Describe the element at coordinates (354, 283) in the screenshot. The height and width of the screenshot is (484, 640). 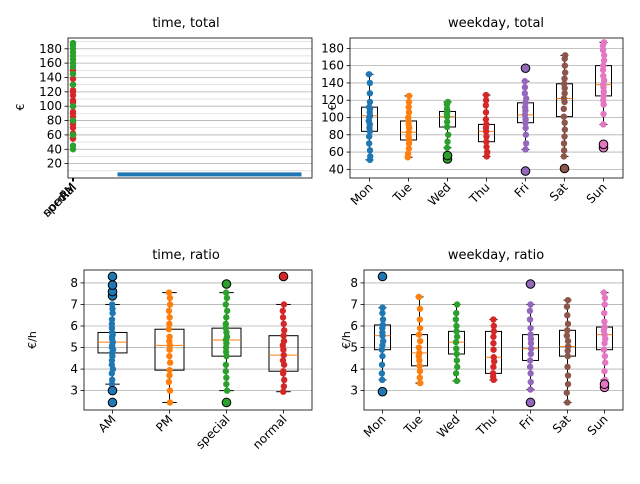
I see `y-tick-label: 8` at that location.